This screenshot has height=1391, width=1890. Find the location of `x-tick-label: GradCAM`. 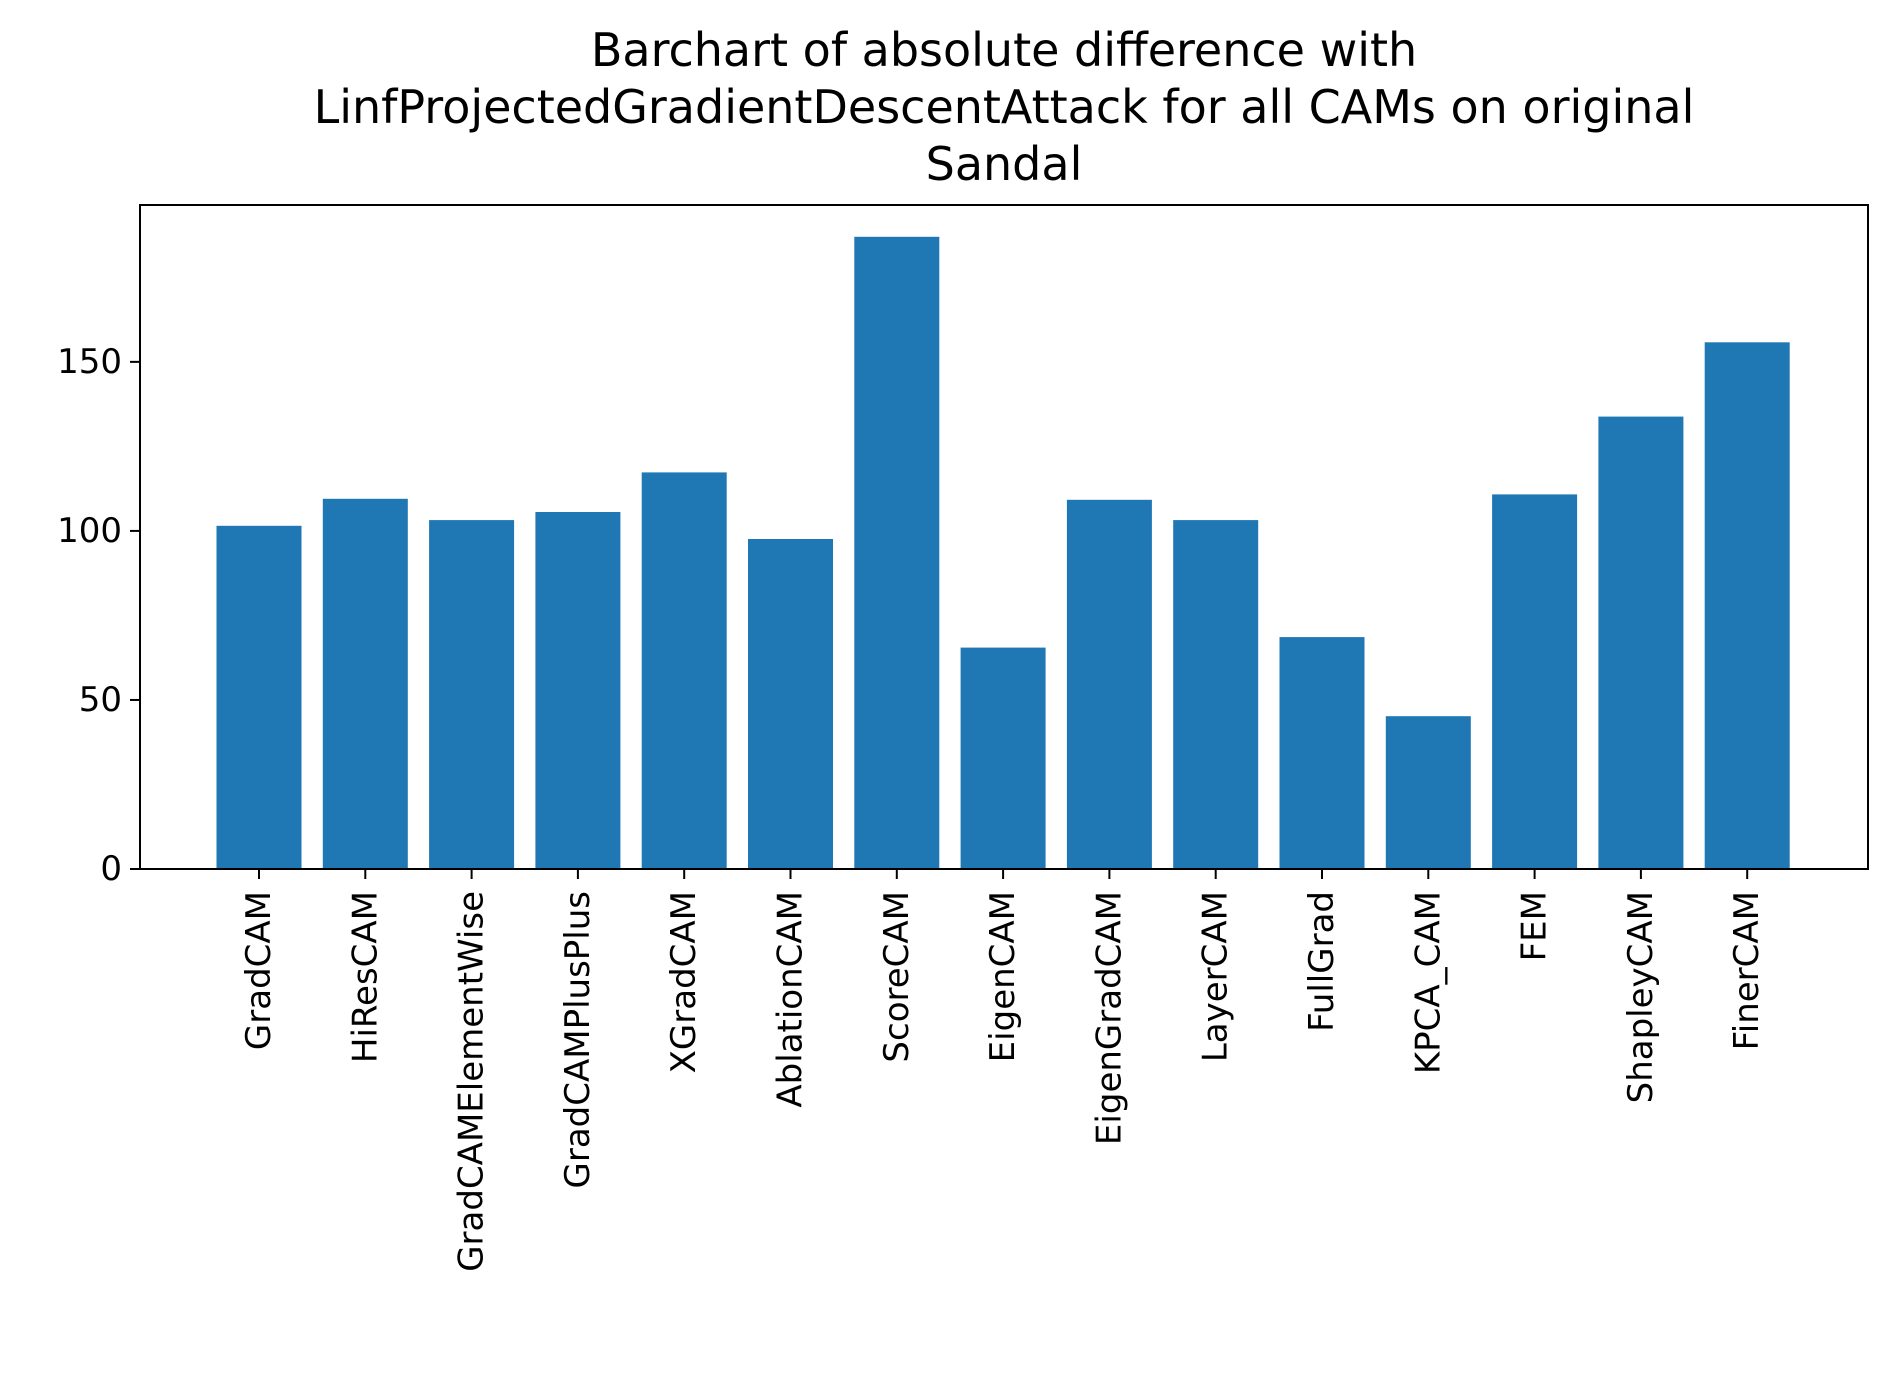

x-tick-label: GradCAM is located at coordinates (259, 970).